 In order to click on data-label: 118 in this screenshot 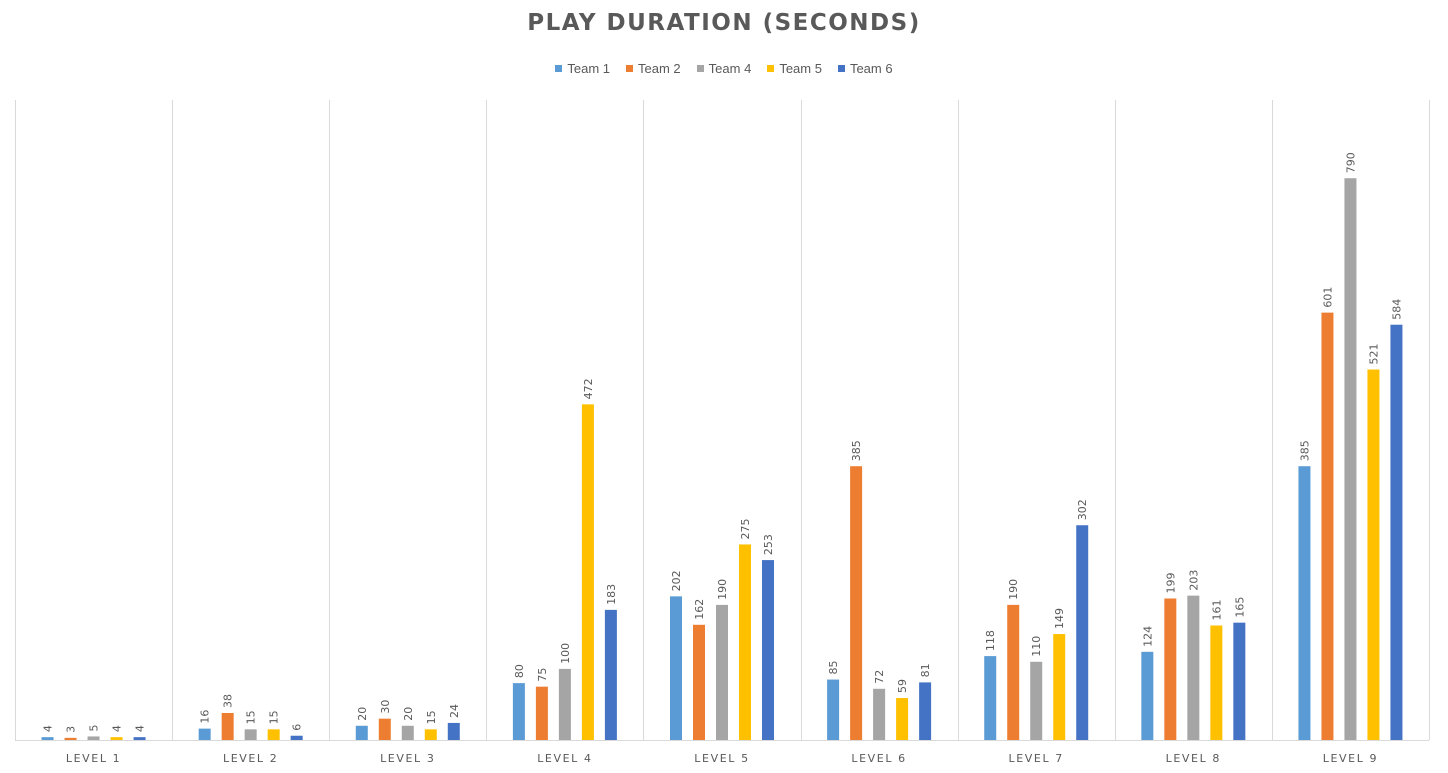, I will do `click(990, 640)`.